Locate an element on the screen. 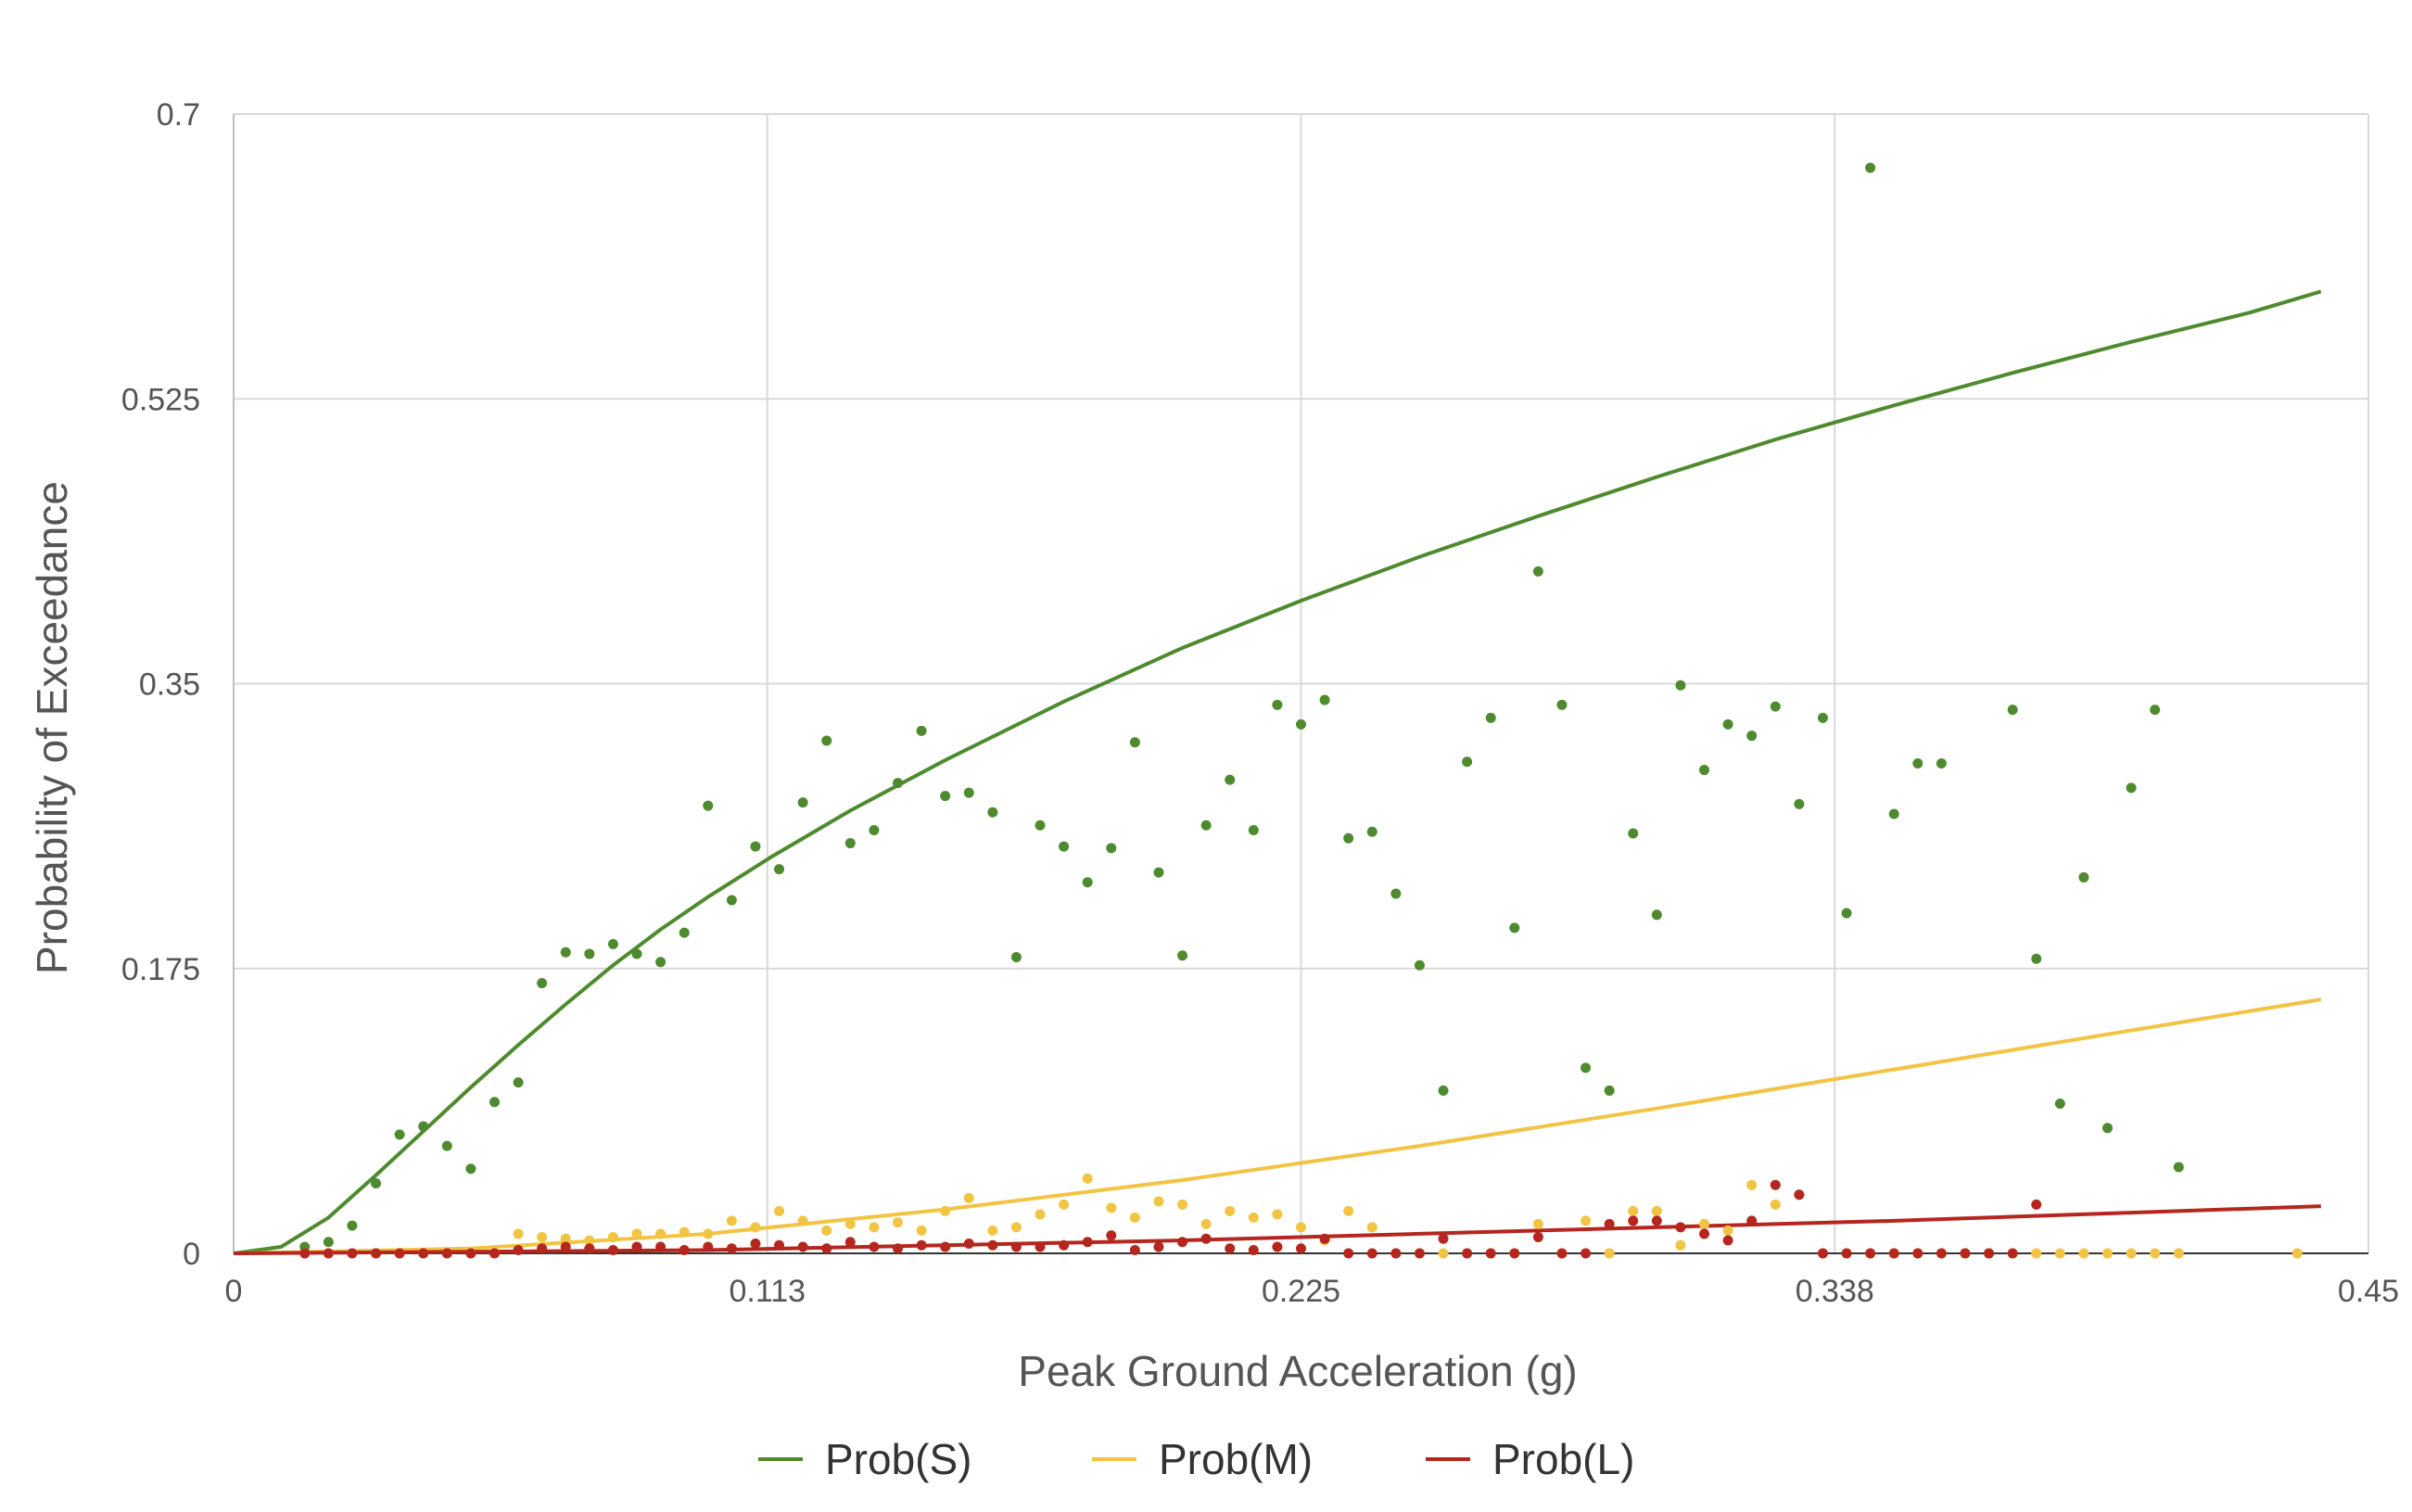  x-tick-label: 0 is located at coordinates (234, 1291).